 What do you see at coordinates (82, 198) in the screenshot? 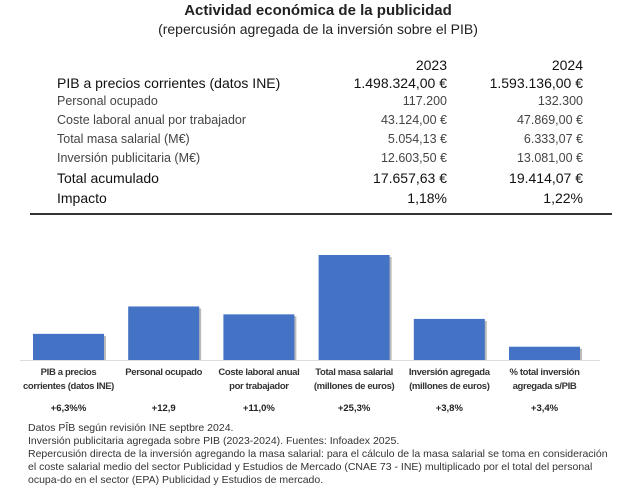
I see `row-label: Impacto` at bounding box center [82, 198].